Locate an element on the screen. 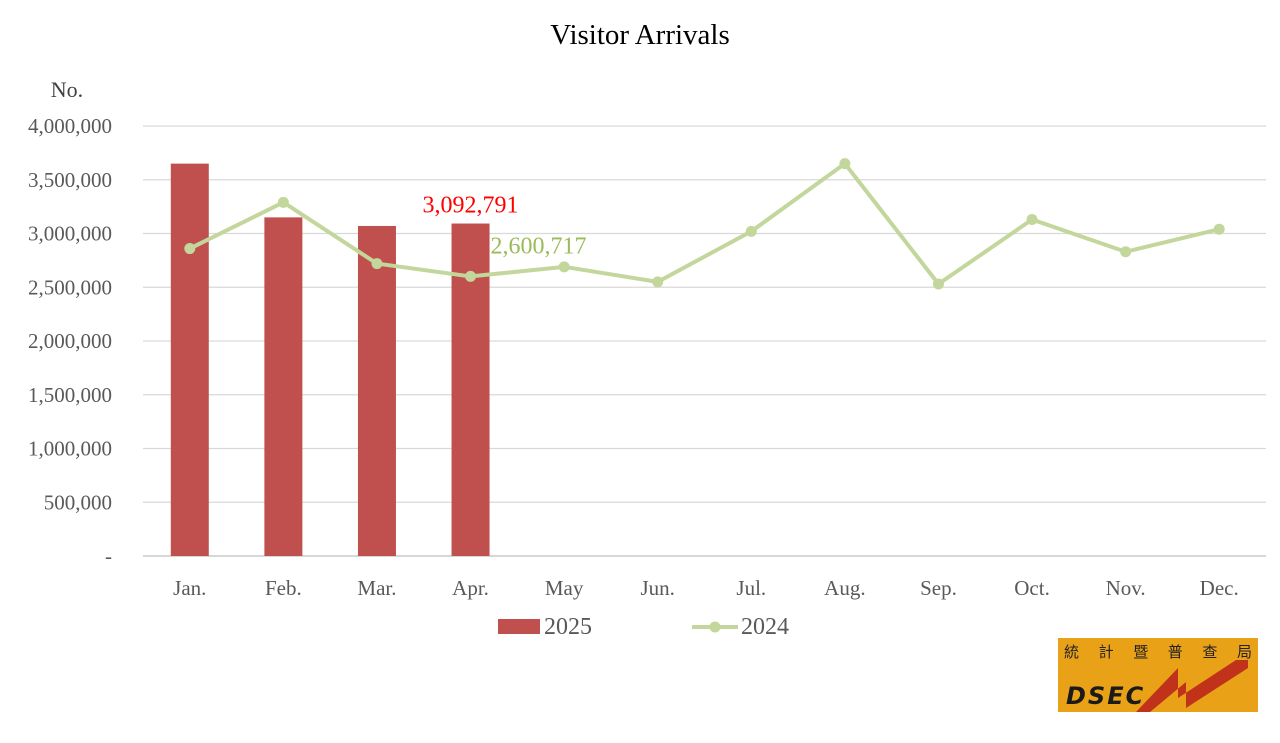  logo-chinese-char: 計 is located at coordinates (1106, 652).